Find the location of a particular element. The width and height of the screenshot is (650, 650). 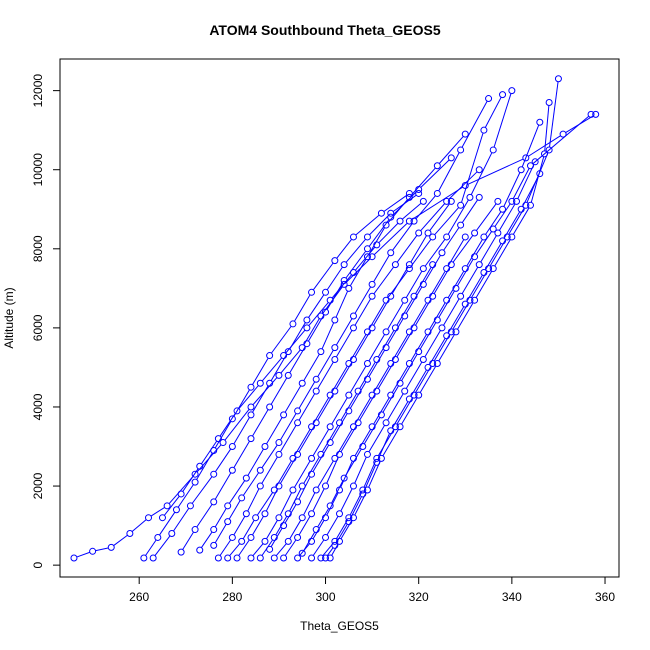

chart-title: ATOM4 Southbound Theta_GEOS5 is located at coordinates (324, 30).